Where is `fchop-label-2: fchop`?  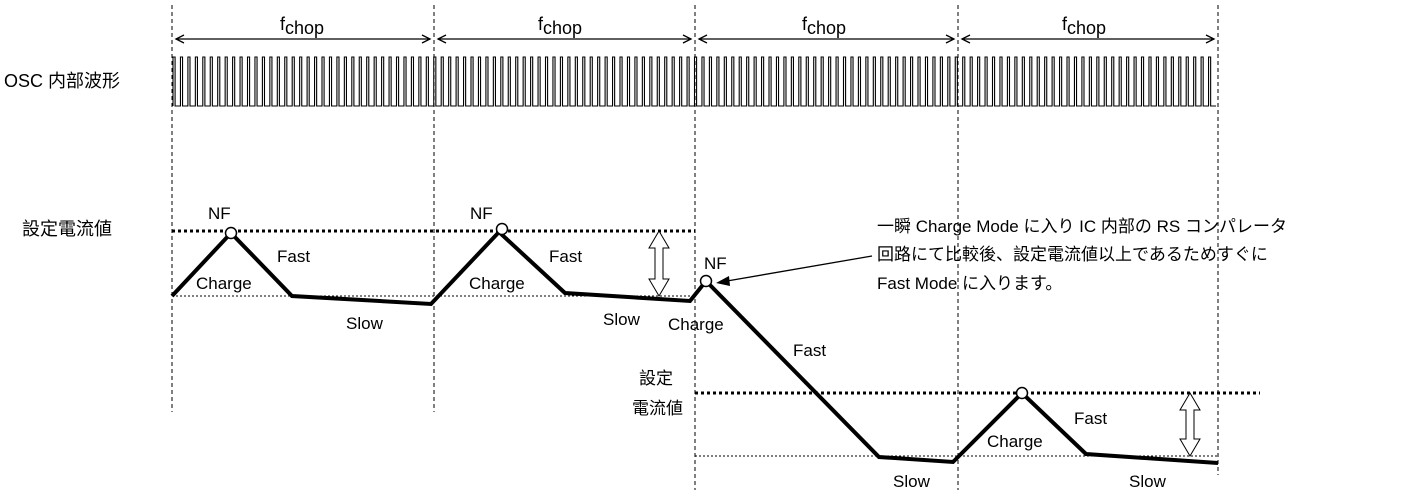 fchop-label-2: fchop is located at coordinates (560, 26).